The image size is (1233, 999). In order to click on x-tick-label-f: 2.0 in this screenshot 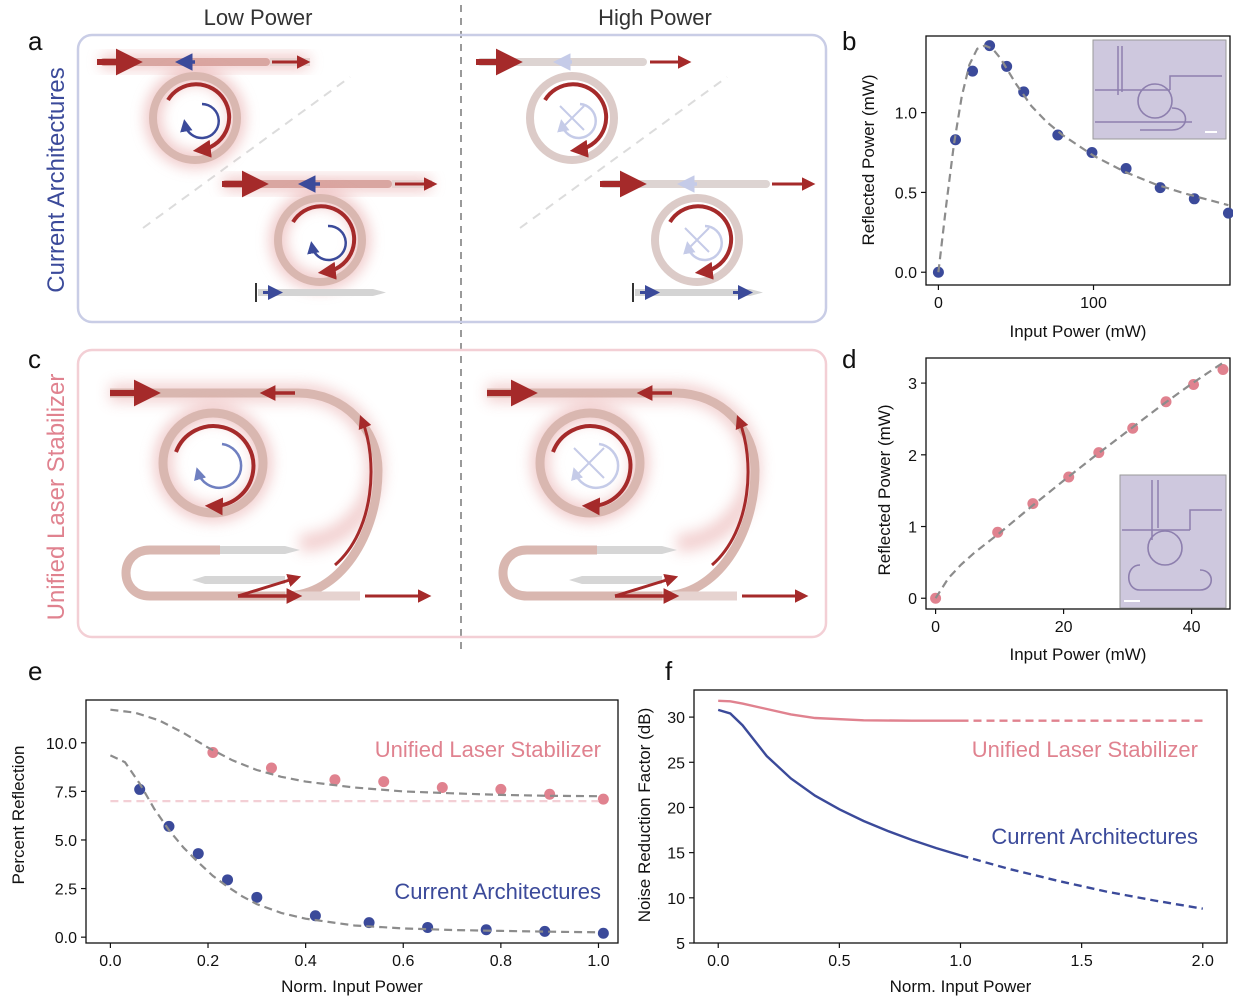, I will do `click(1203, 961)`.